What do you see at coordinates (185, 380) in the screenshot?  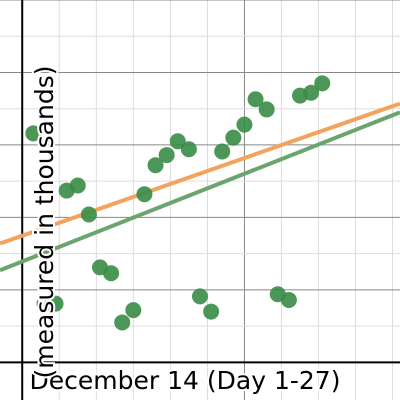 I see `x-axis-label: December 14 (Day 1-27)` at bounding box center [185, 380].